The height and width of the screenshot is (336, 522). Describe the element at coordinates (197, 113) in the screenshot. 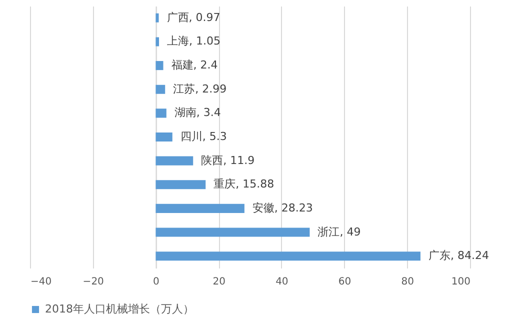

I see `text: 湖南, 3.4` at that location.